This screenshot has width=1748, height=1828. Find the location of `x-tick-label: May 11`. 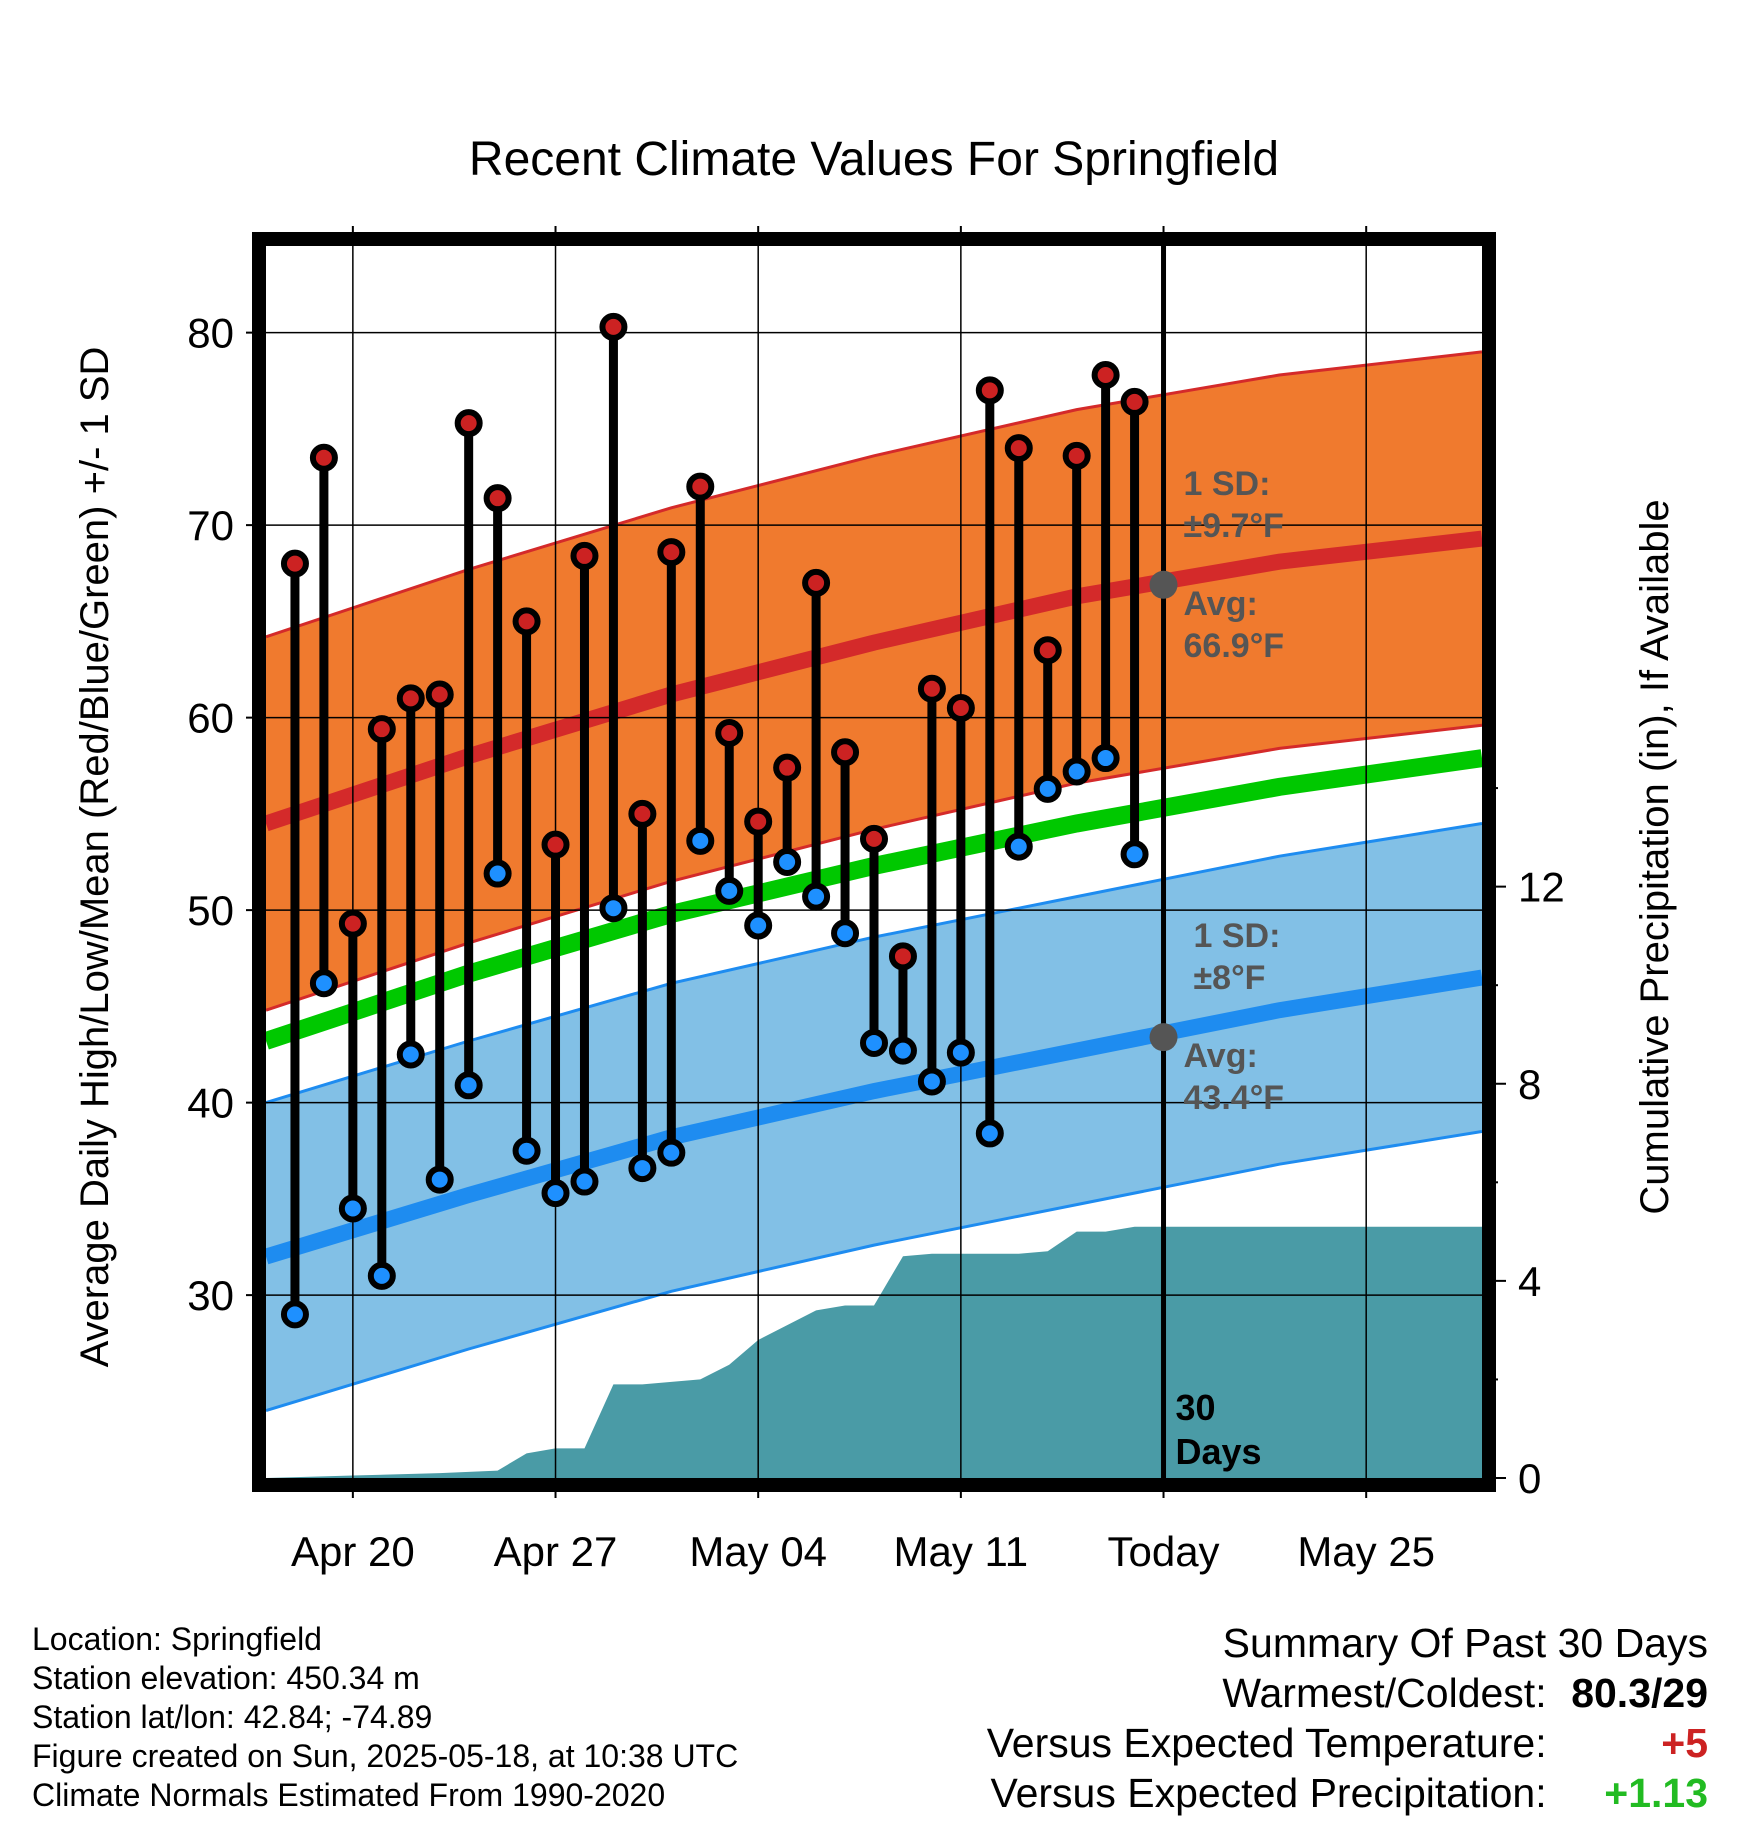

x-tick-label: May 11 is located at coordinates (961, 1551).